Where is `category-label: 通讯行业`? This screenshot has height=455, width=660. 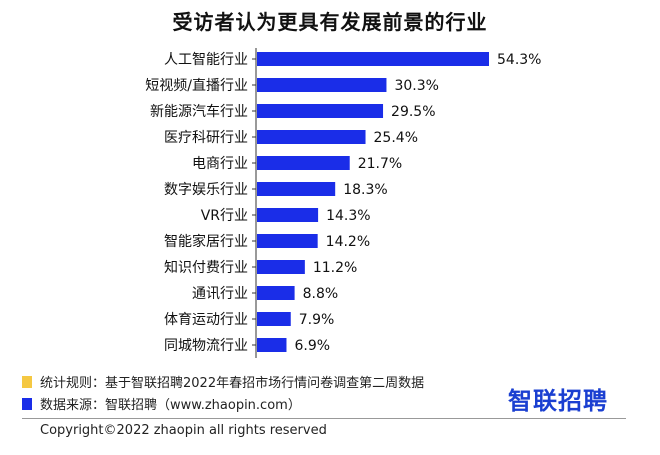 category-label: 通讯行业 is located at coordinates (220, 294).